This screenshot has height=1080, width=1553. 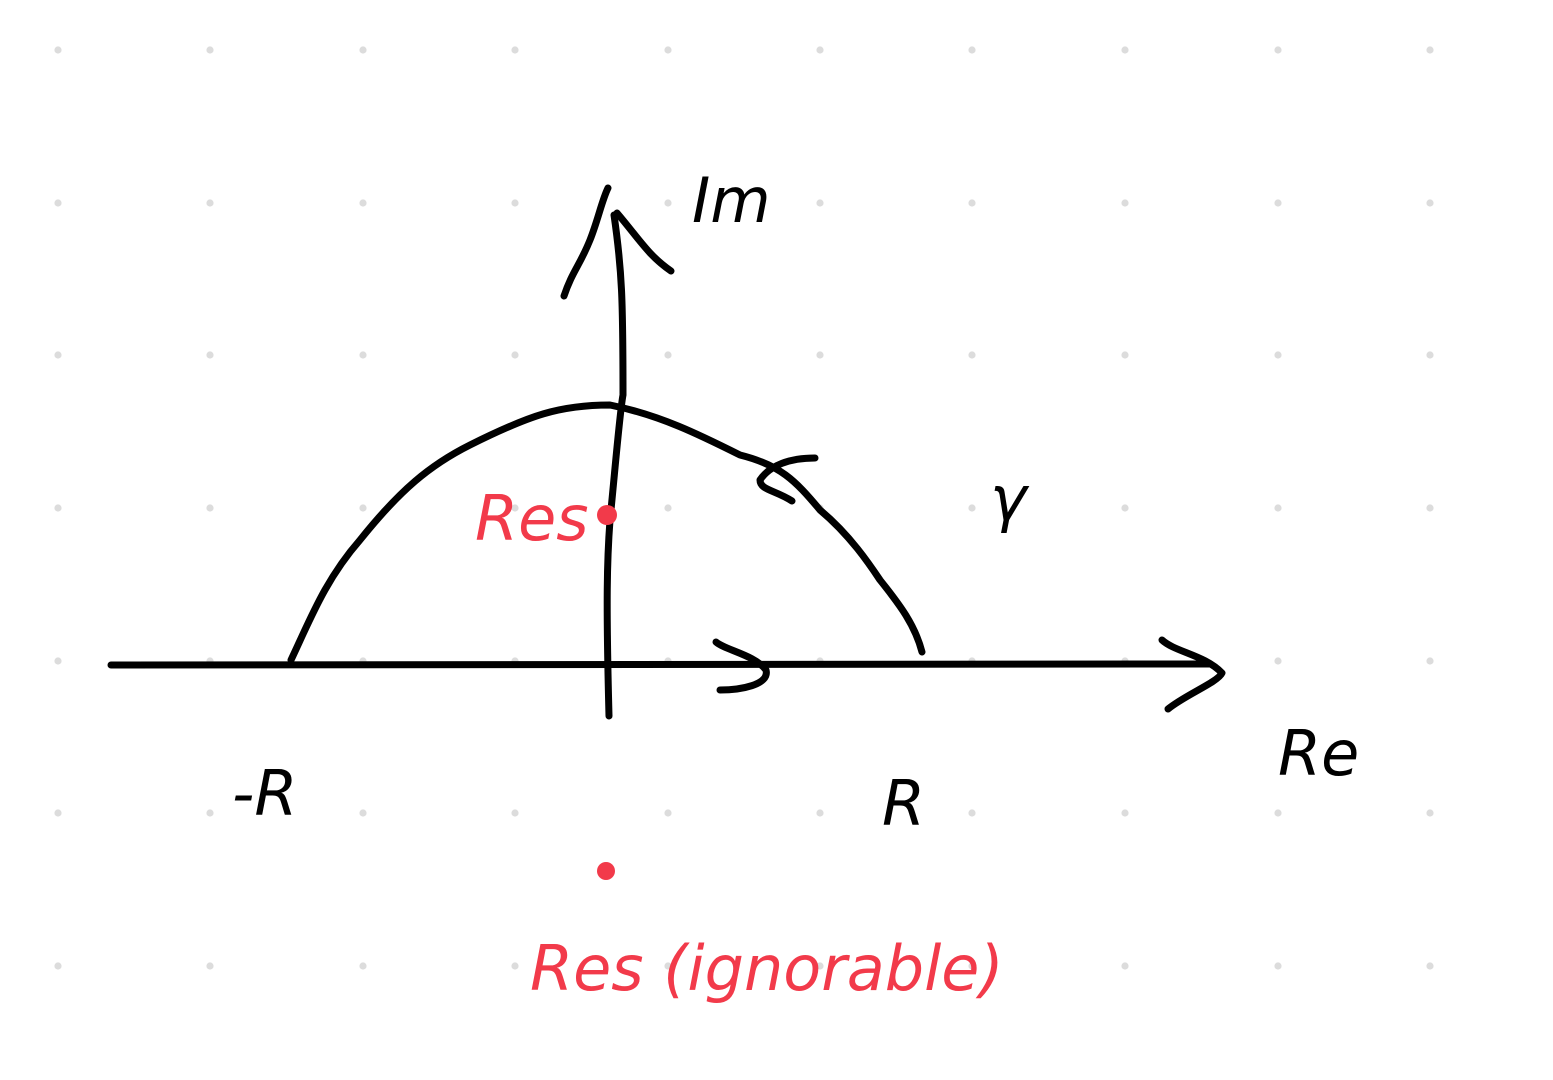 I want to click on direction-arrow-right, so click(x=741, y=666).